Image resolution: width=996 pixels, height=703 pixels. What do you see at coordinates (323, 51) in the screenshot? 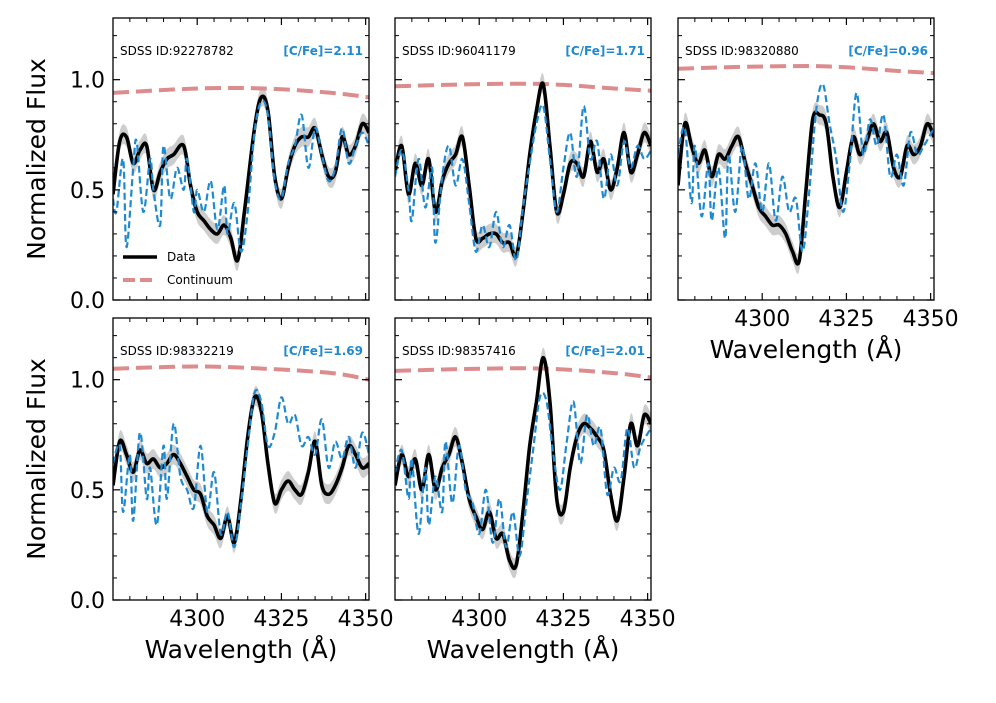
I see `carbon-abundance-label: [C/Fe]=2.11` at bounding box center [323, 51].